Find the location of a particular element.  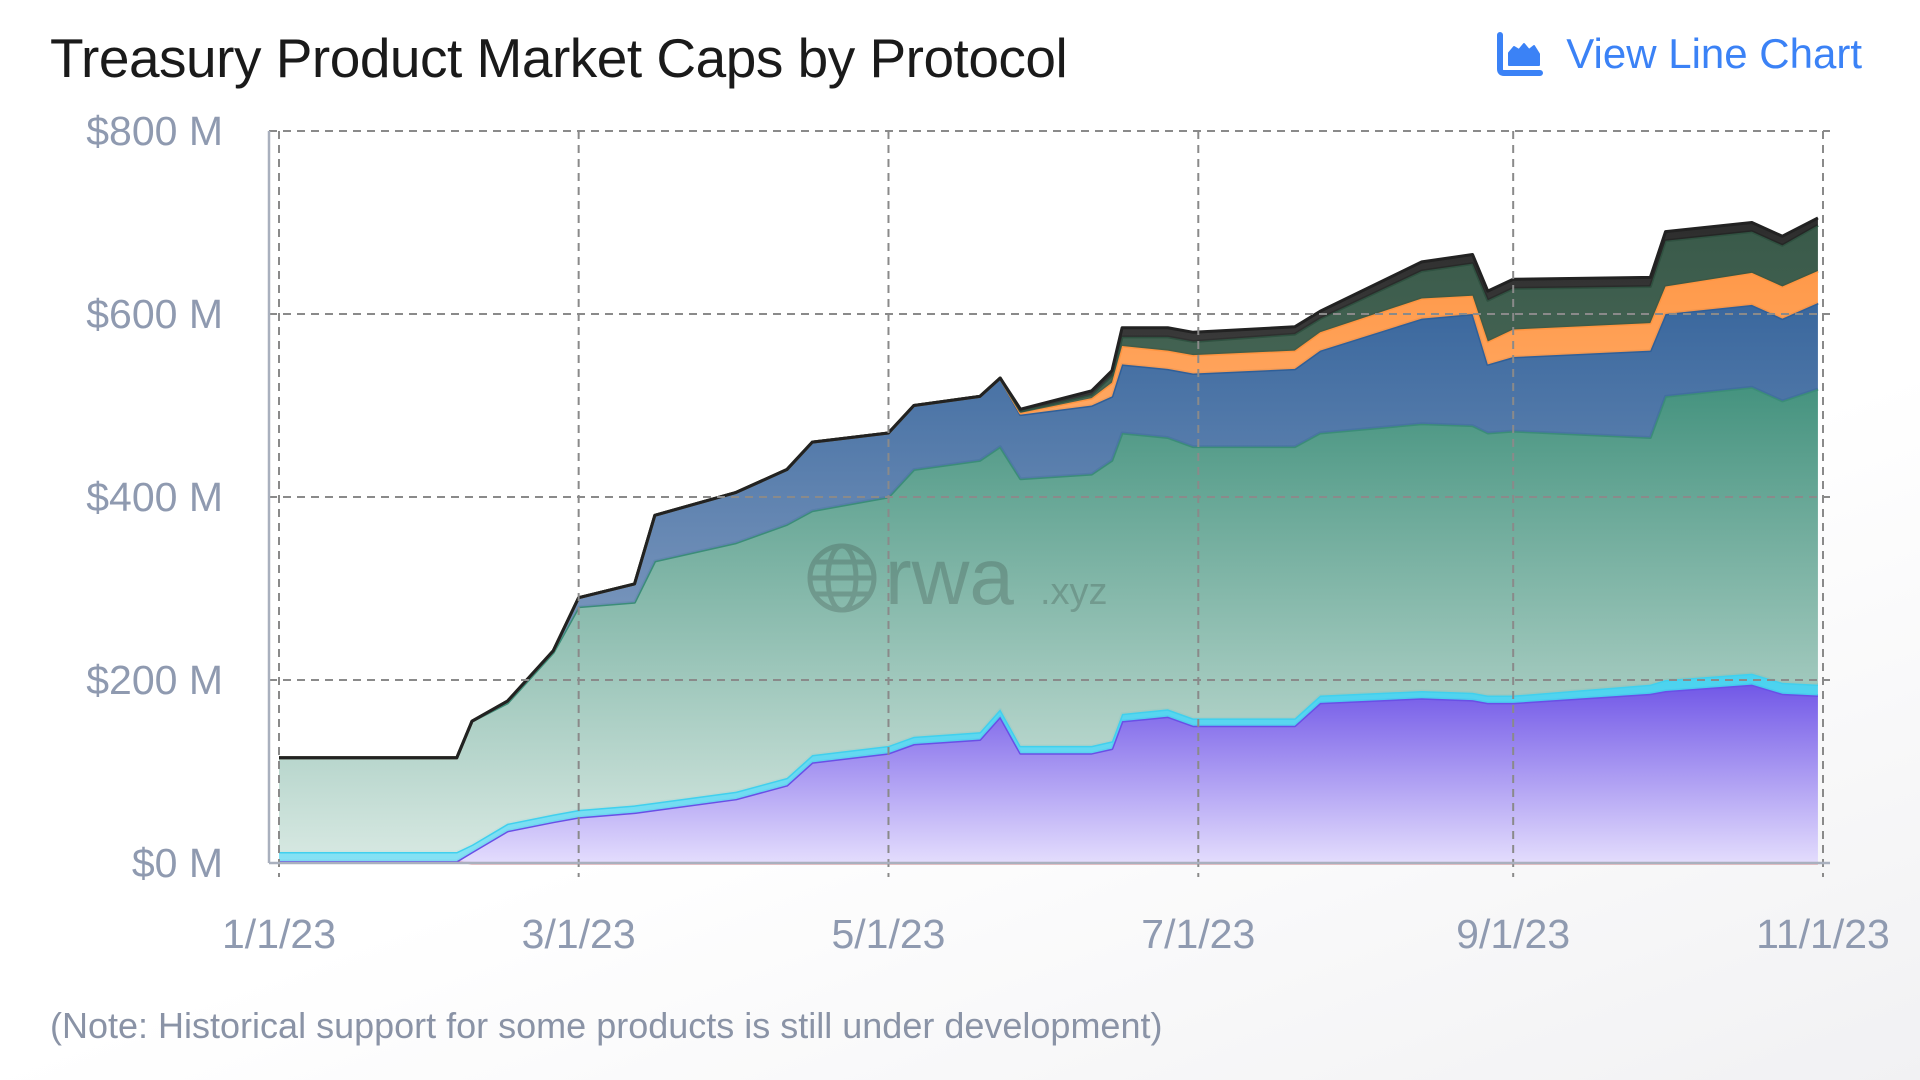

y-tick-label: $200 M is located at coordinates (154, 680).